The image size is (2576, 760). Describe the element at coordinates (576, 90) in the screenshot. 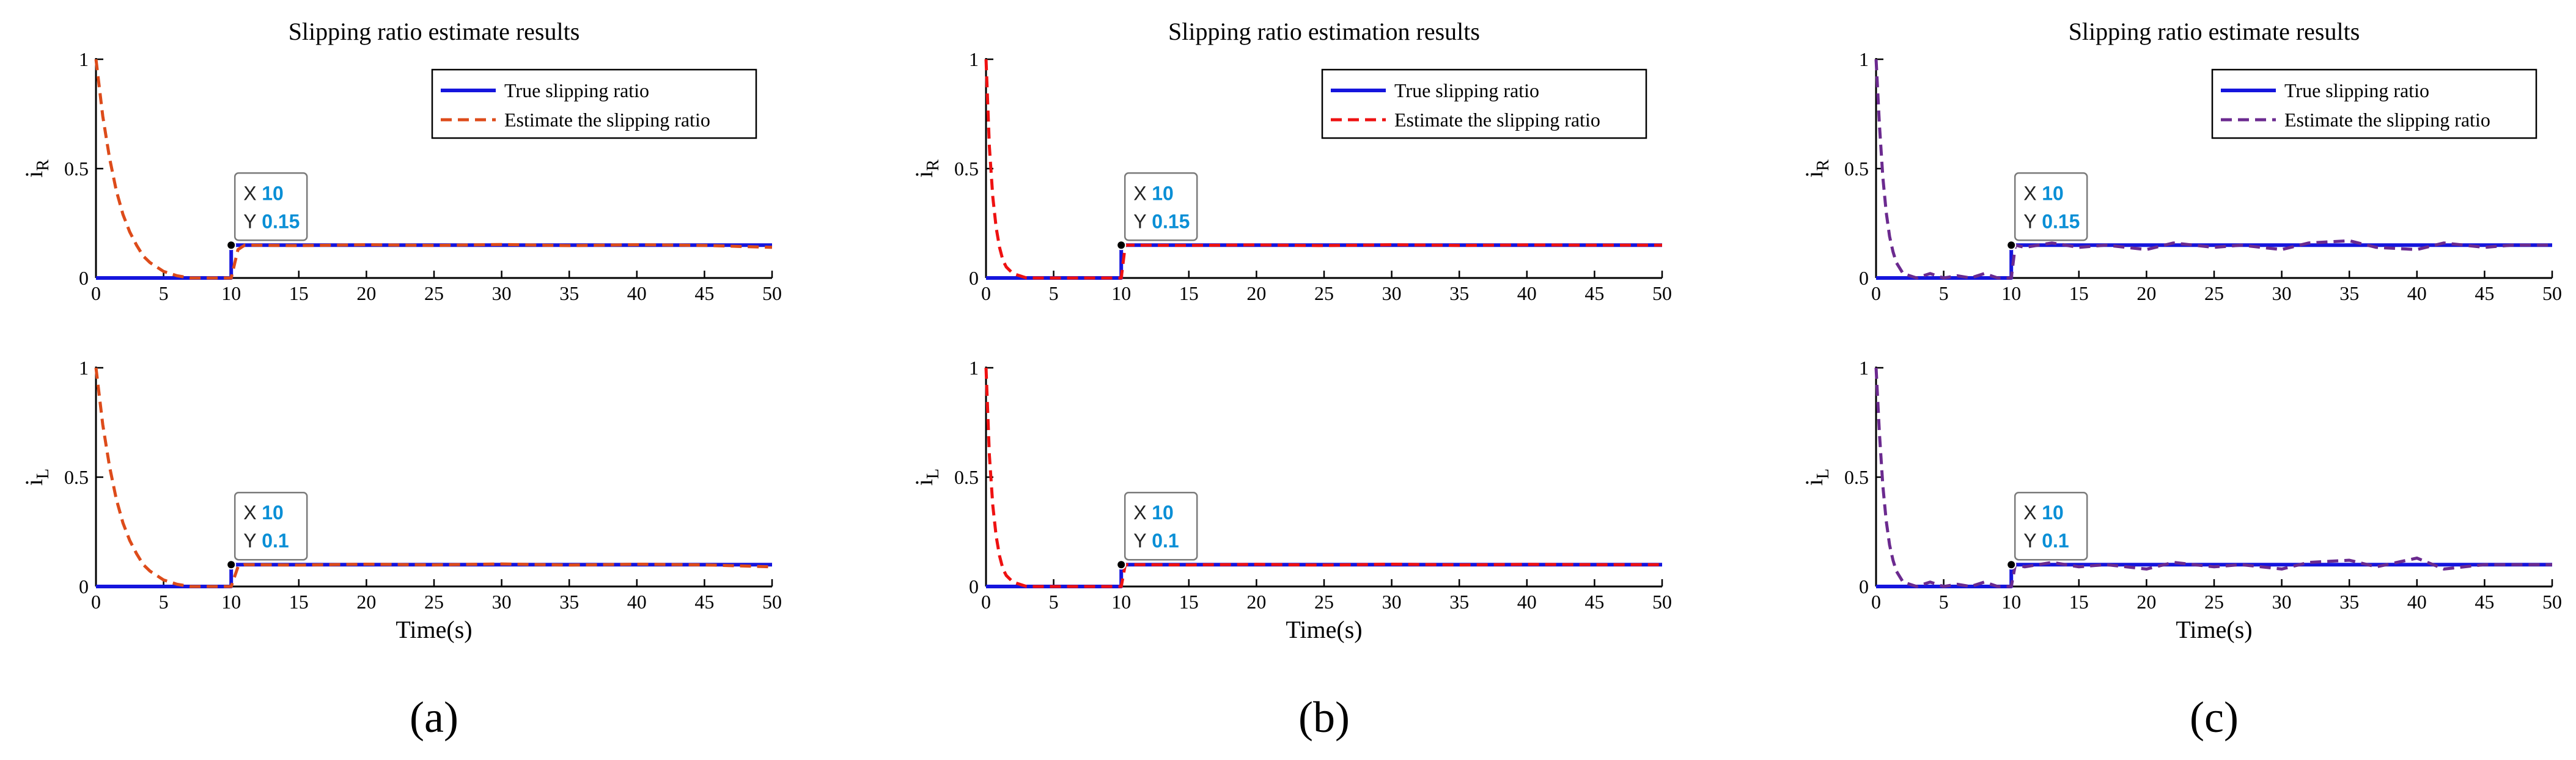

I see `legend-entry-true: True slipping ratio` at that location.